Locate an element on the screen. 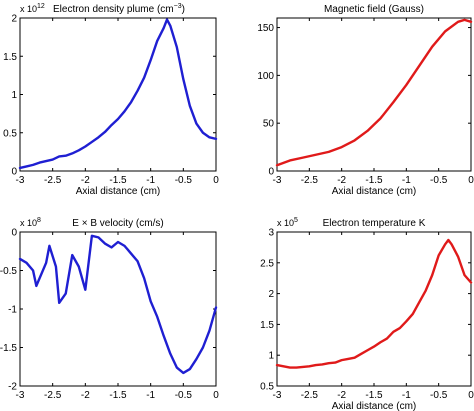 The width and height of the screenshot is (474, 411). axis-exponent-label: x 105 is located at coordinates (287, 222).